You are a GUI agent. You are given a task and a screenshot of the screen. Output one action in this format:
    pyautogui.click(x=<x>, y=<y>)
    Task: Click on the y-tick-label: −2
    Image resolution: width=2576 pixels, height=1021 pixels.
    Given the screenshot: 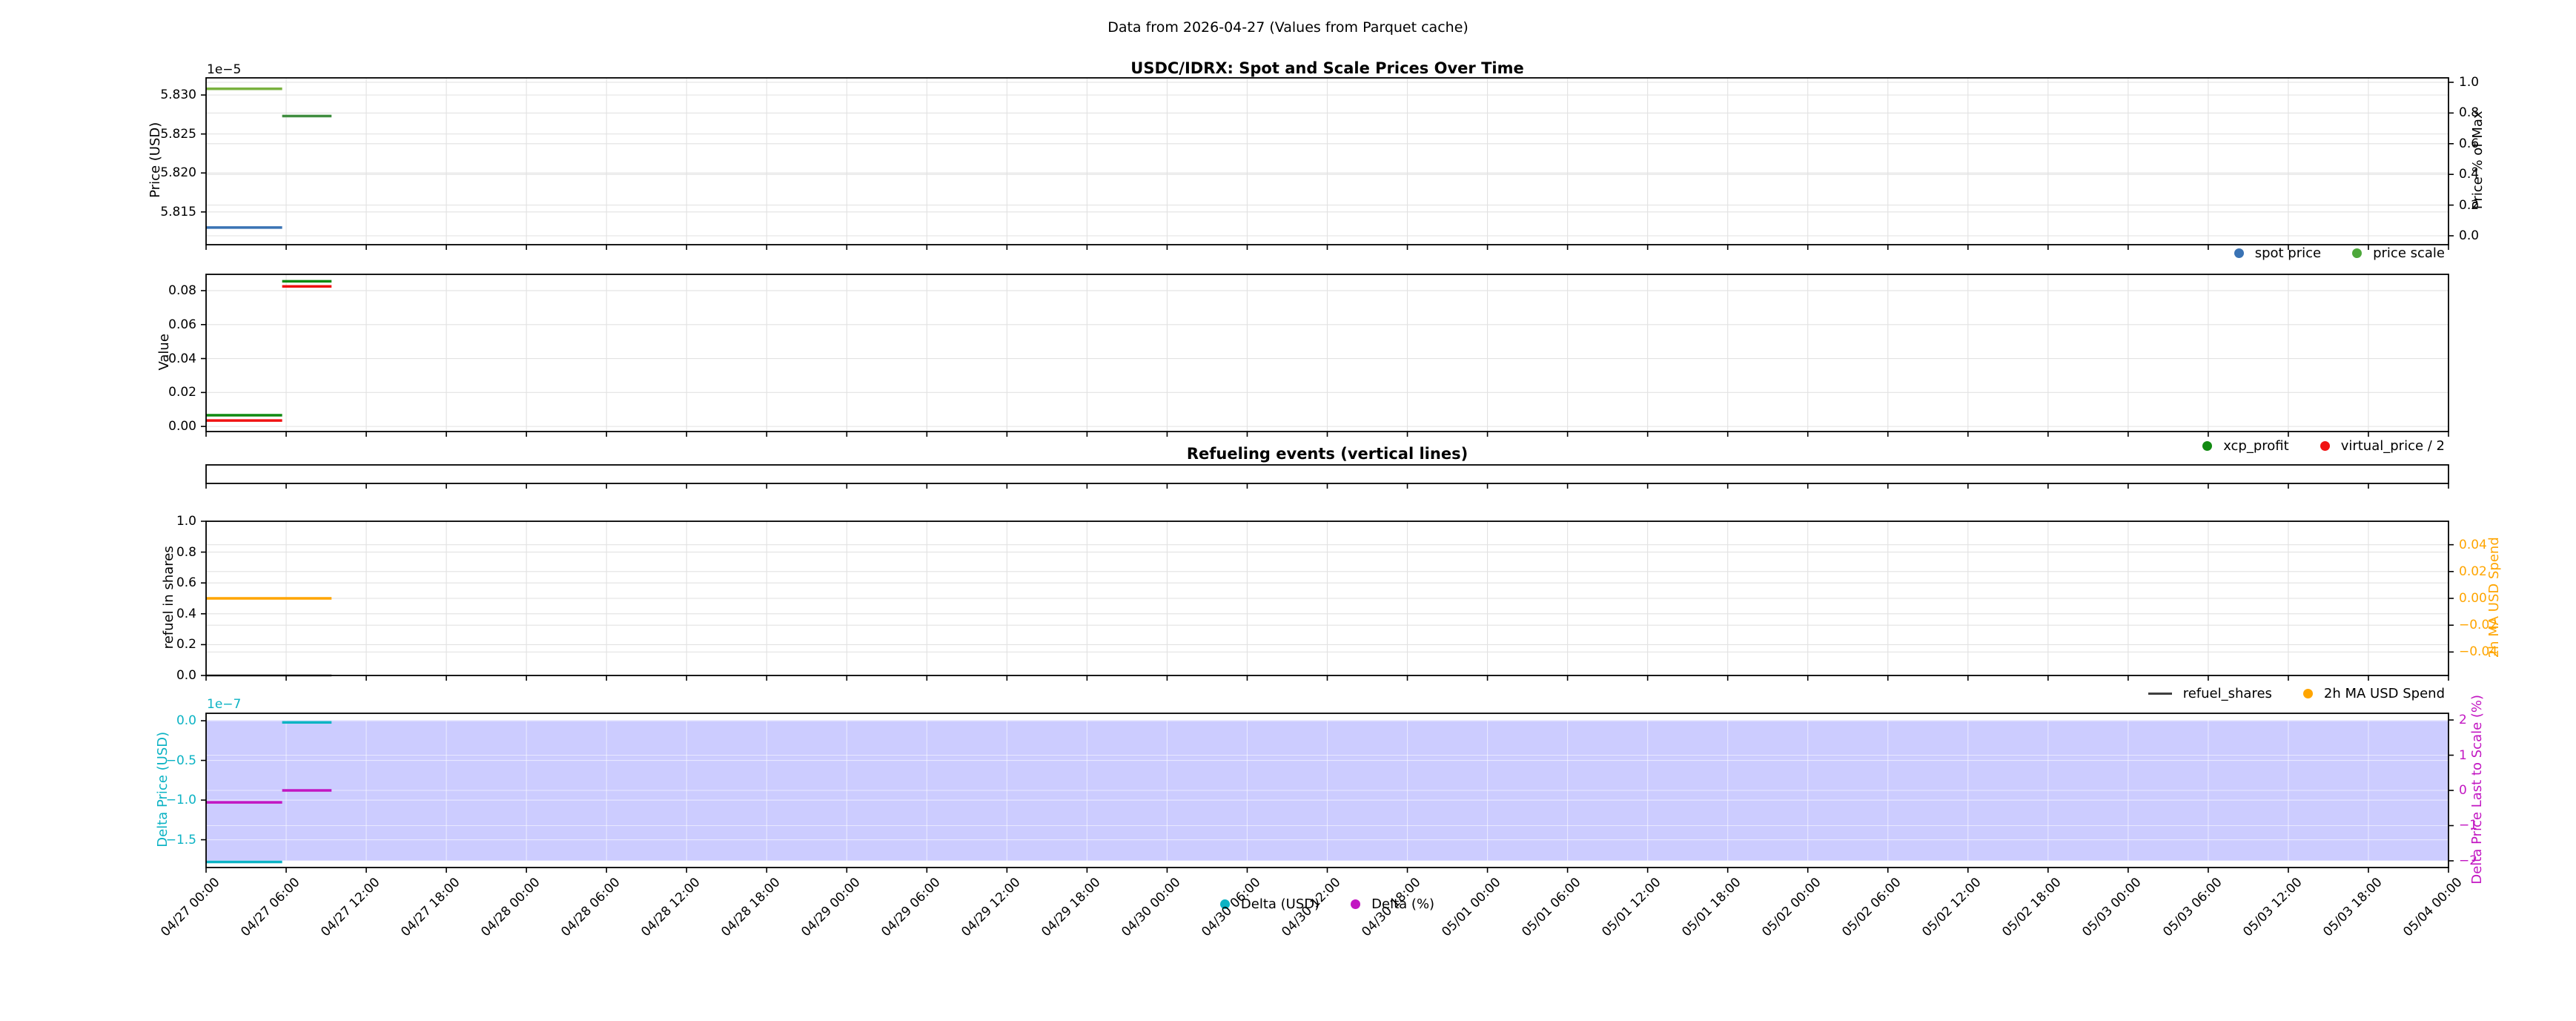 What is the action you would take?
    pyautogui.click(x=2468, y=860)
    